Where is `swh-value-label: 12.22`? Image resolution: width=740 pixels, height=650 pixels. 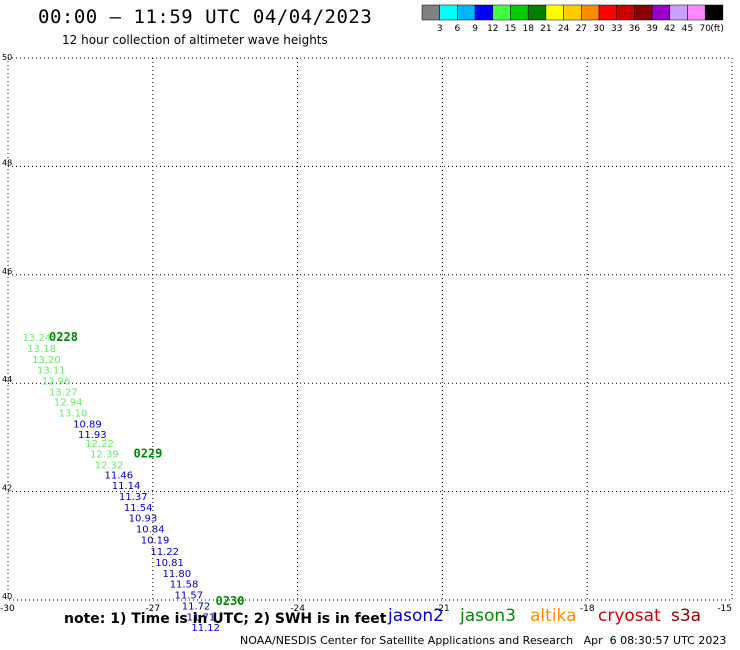 swh-value-label: 12.22 is located at coordinates (99, 444).